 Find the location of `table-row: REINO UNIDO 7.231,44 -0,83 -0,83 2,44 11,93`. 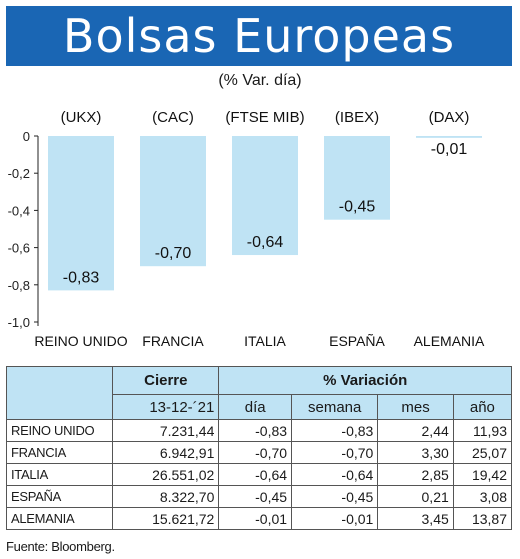

table-row: REINO UNIDO 7.231,44 -0,83 -0,83 2,44 11,93 is located at coordinates (259, 430).